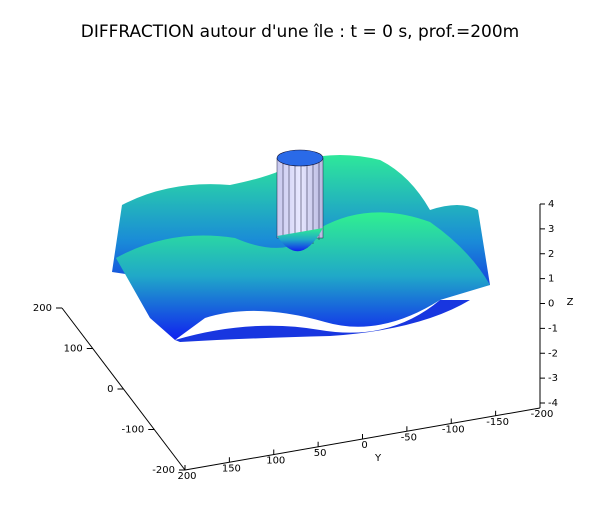 The height and width of the screenshot is (518, 600). Describe the element at coordinates (551, 204) in the screenshot. I see `z-tick-label: 4` at that location.